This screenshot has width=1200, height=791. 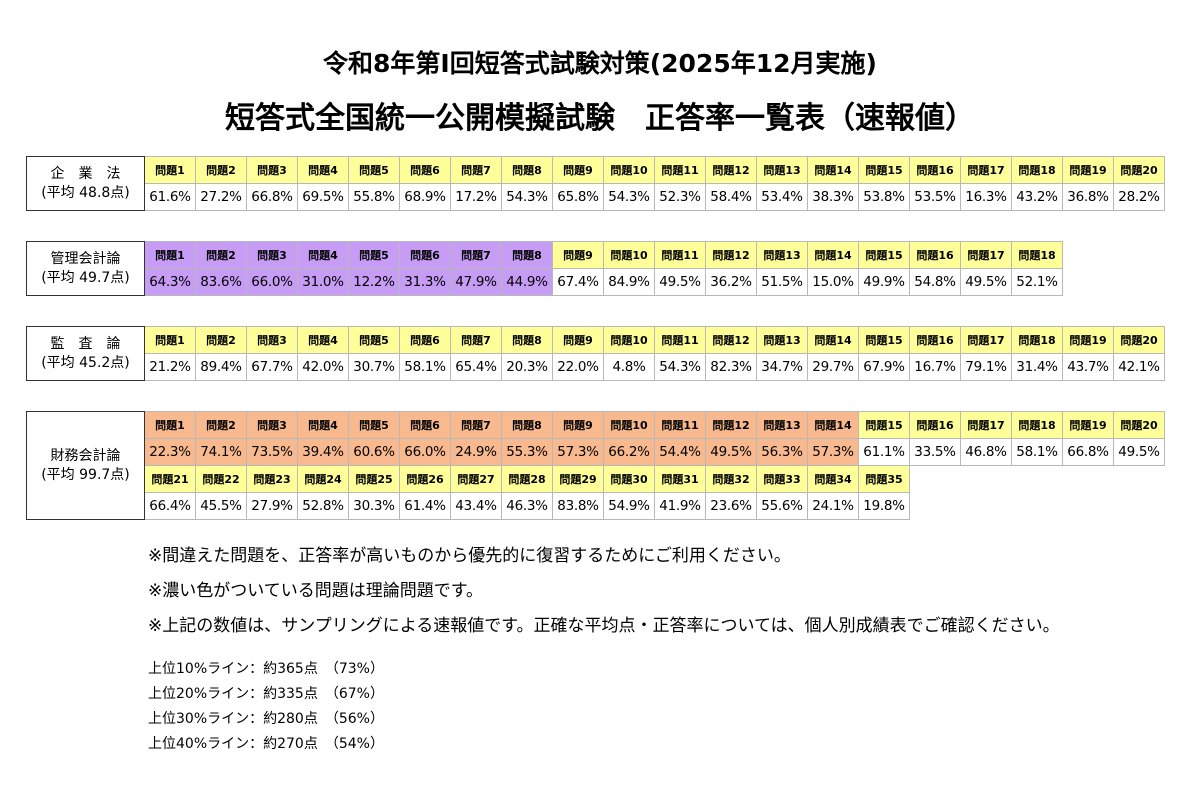 I want to click on rate-cell: 30.7%, so click(x=374, y=367).